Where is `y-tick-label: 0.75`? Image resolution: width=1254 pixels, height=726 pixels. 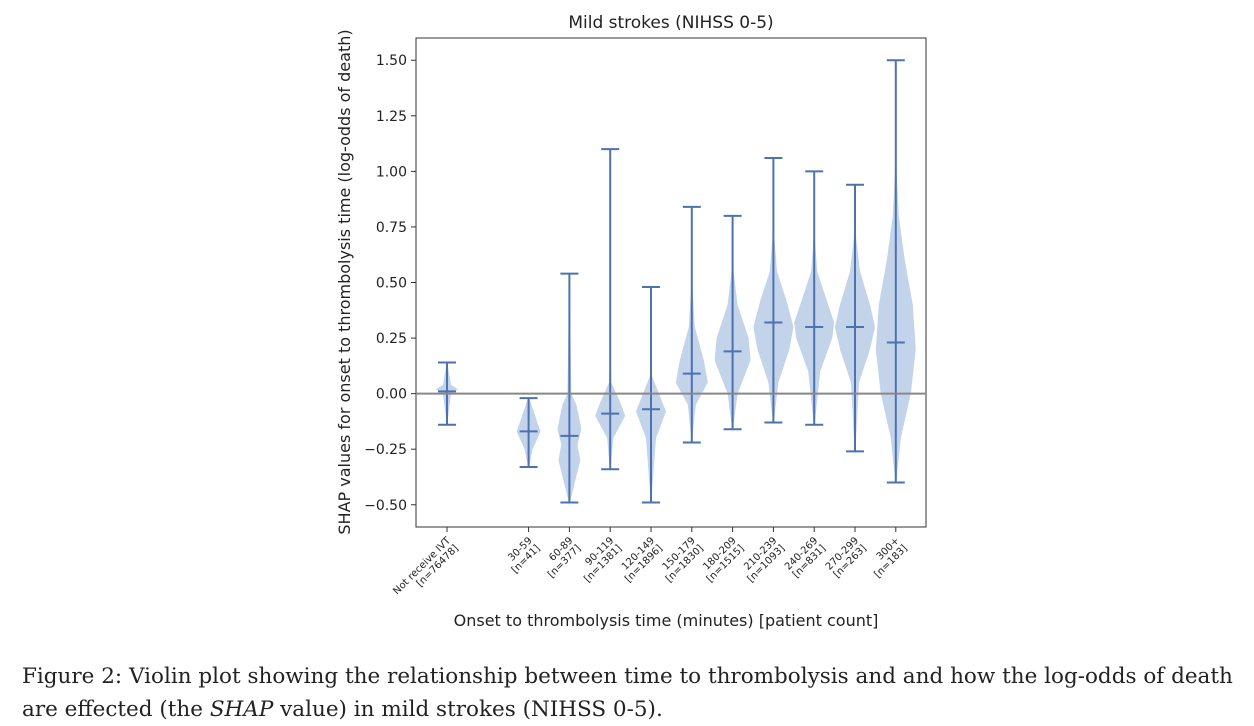
y-tick-label: 0.75 is located at coordinates (391, 228).